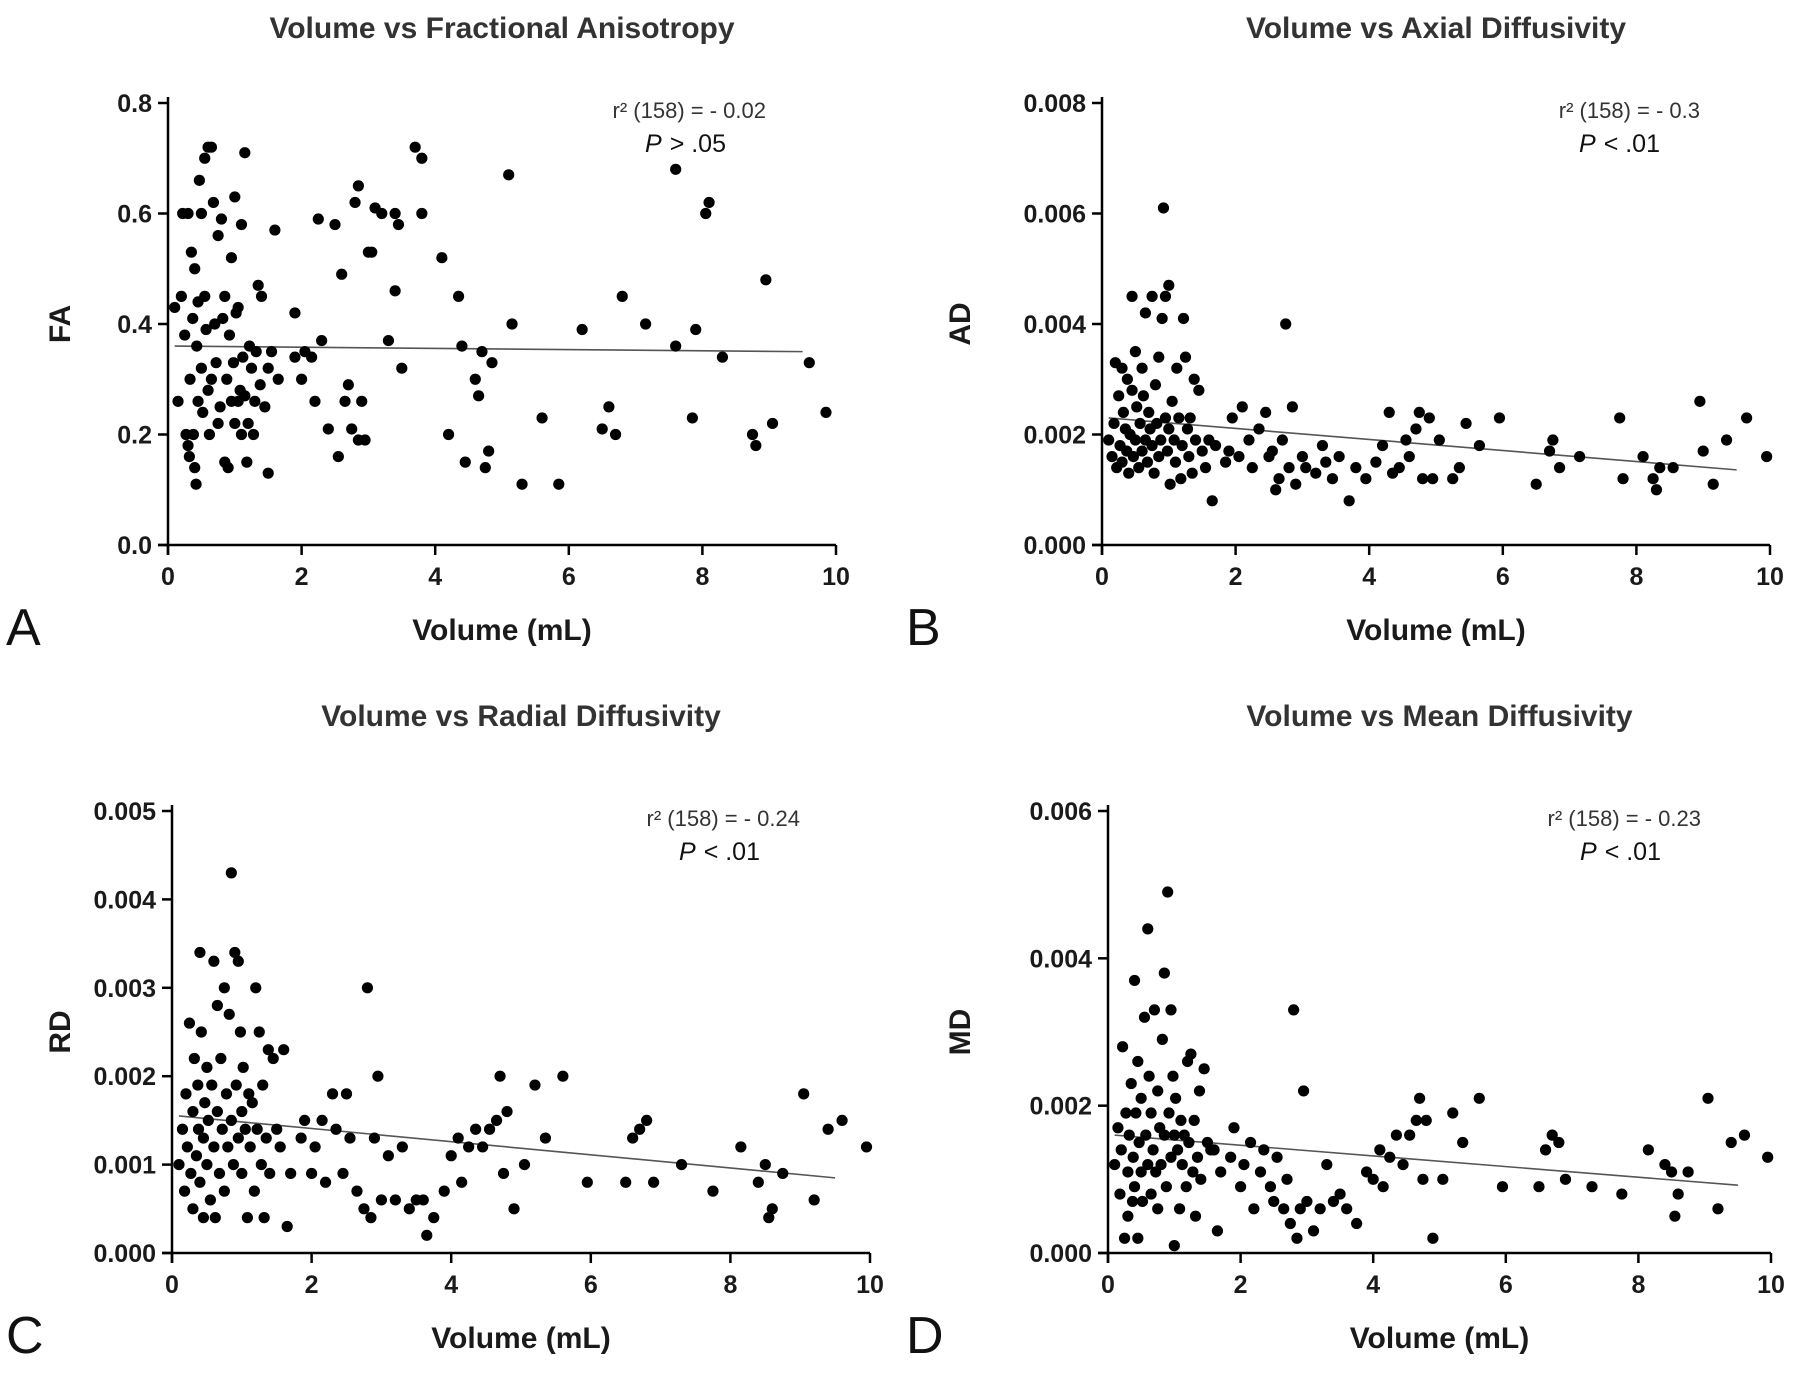 The image size is (1800, 1376). What do you see at coordinates (687, 852) in the screenshot?
I see `p-symbol: P` at bounding box center [687, 852].